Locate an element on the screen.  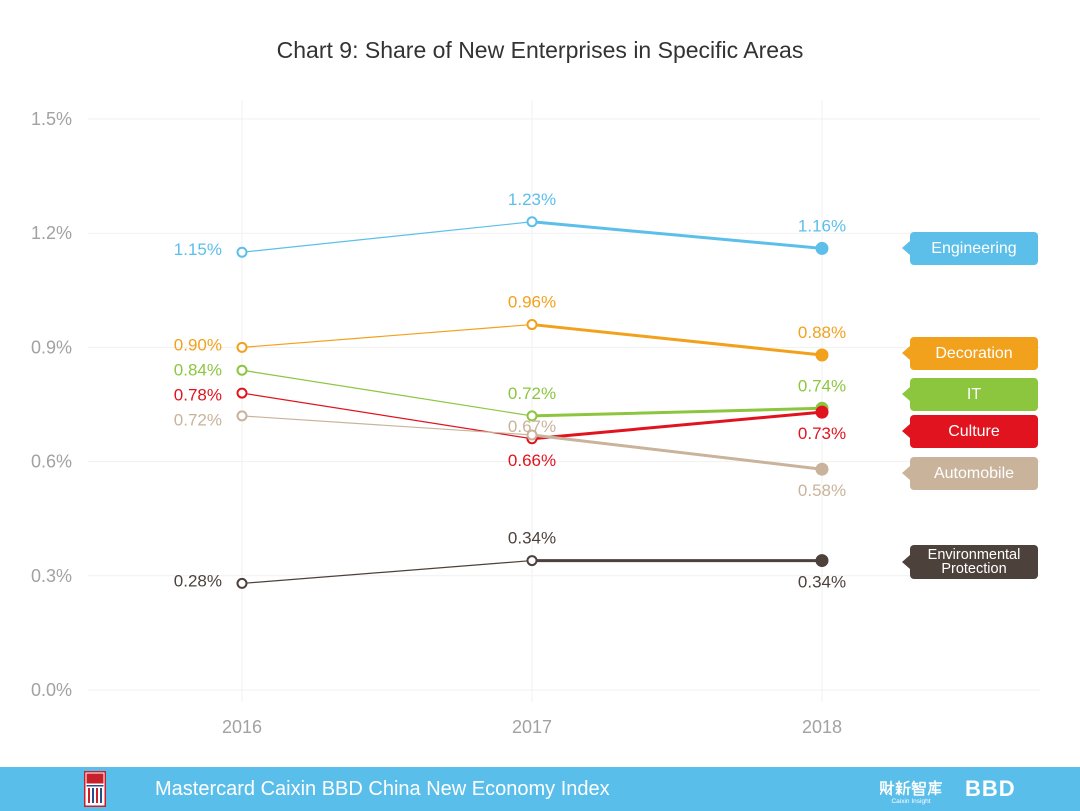
engineering-point-2017 is located at coordinates (532, 222).